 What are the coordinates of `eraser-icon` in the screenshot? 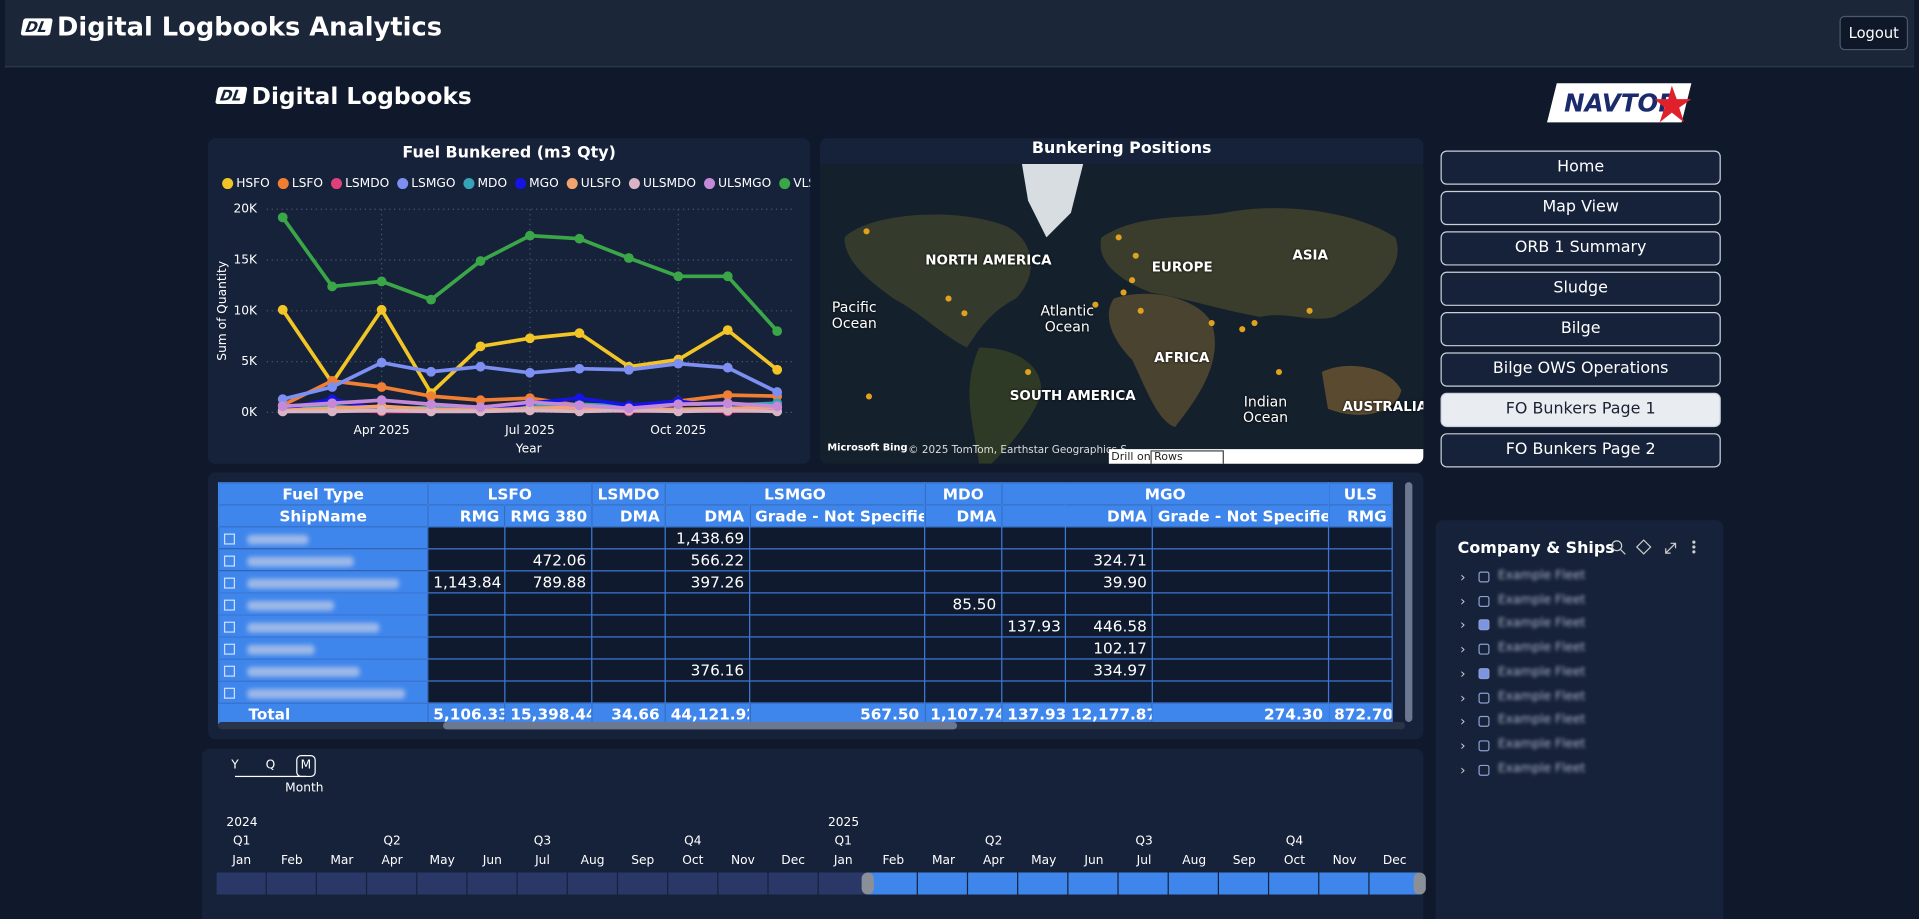 It's located at (1643, 547).